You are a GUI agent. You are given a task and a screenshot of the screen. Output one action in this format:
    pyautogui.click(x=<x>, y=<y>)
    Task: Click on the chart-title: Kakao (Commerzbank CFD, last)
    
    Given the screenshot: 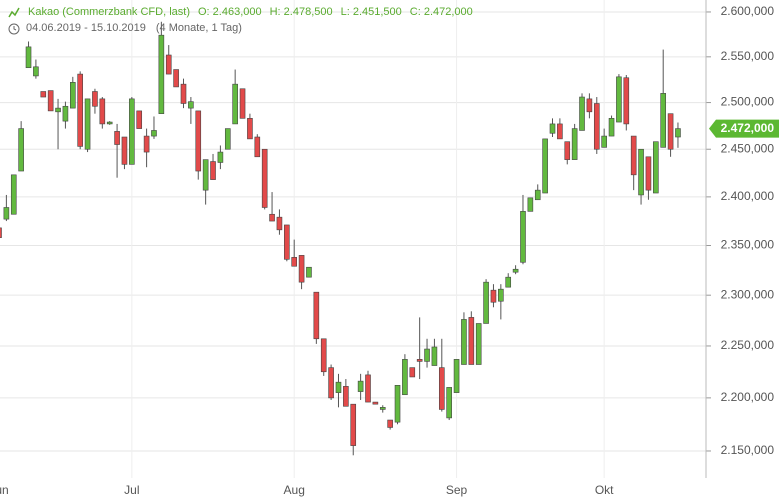 What is the action you would take?
    pyautogui.click(x=109, y=12)
    